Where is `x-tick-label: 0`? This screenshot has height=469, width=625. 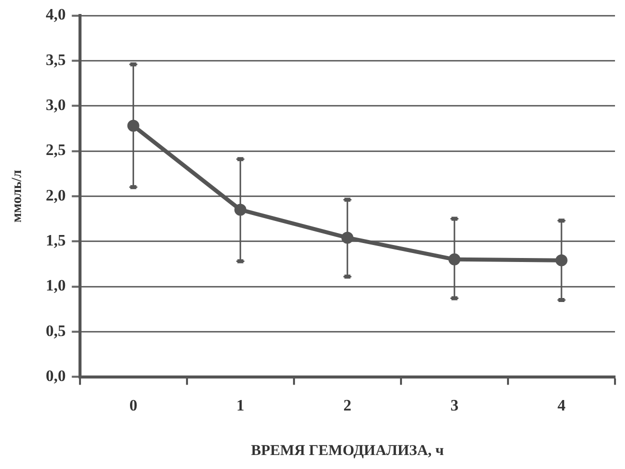 x-tick-label: 0 is located at coordinates (133, 406).